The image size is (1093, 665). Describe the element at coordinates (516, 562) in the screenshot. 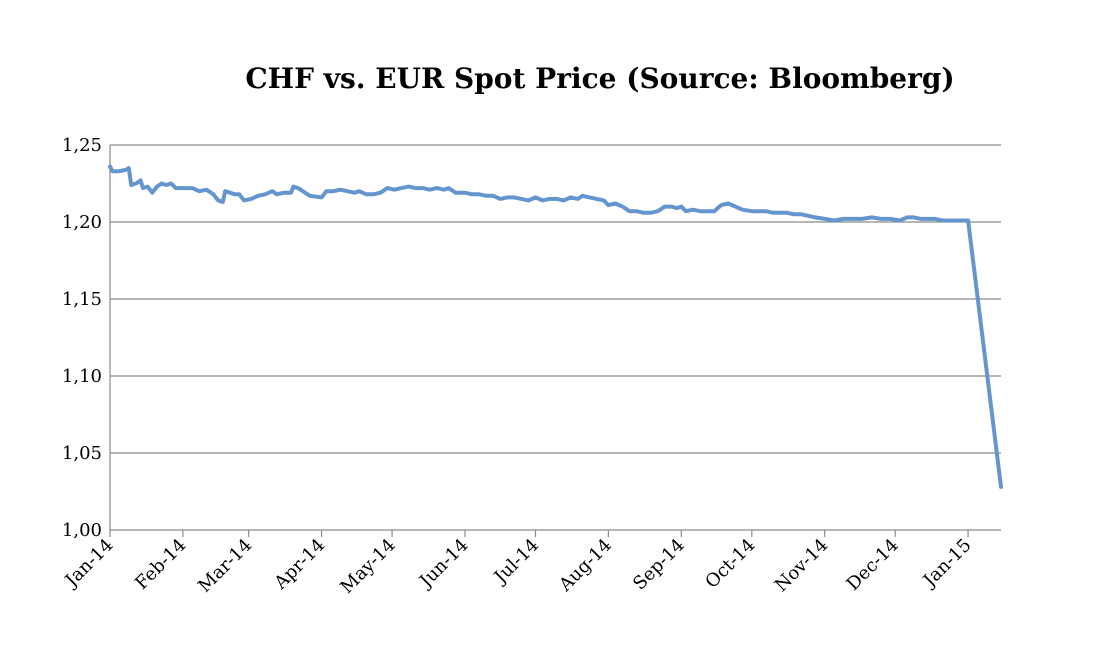

I see `x-tick-label: Jul-14` at that location.